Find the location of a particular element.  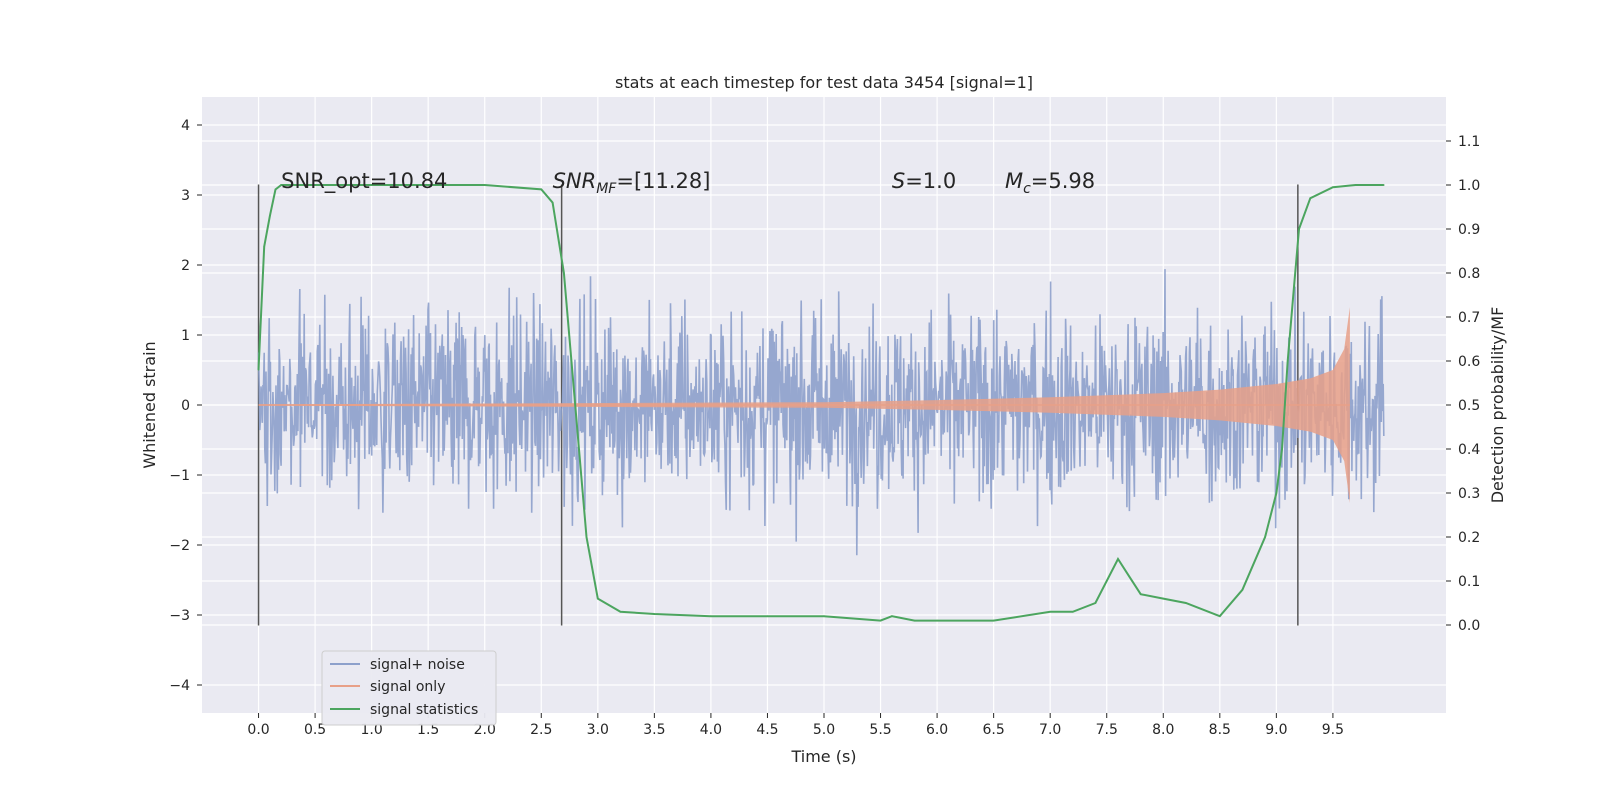

annotation-0: SNR_opt=10.84 is located at coordinates (364, 181).